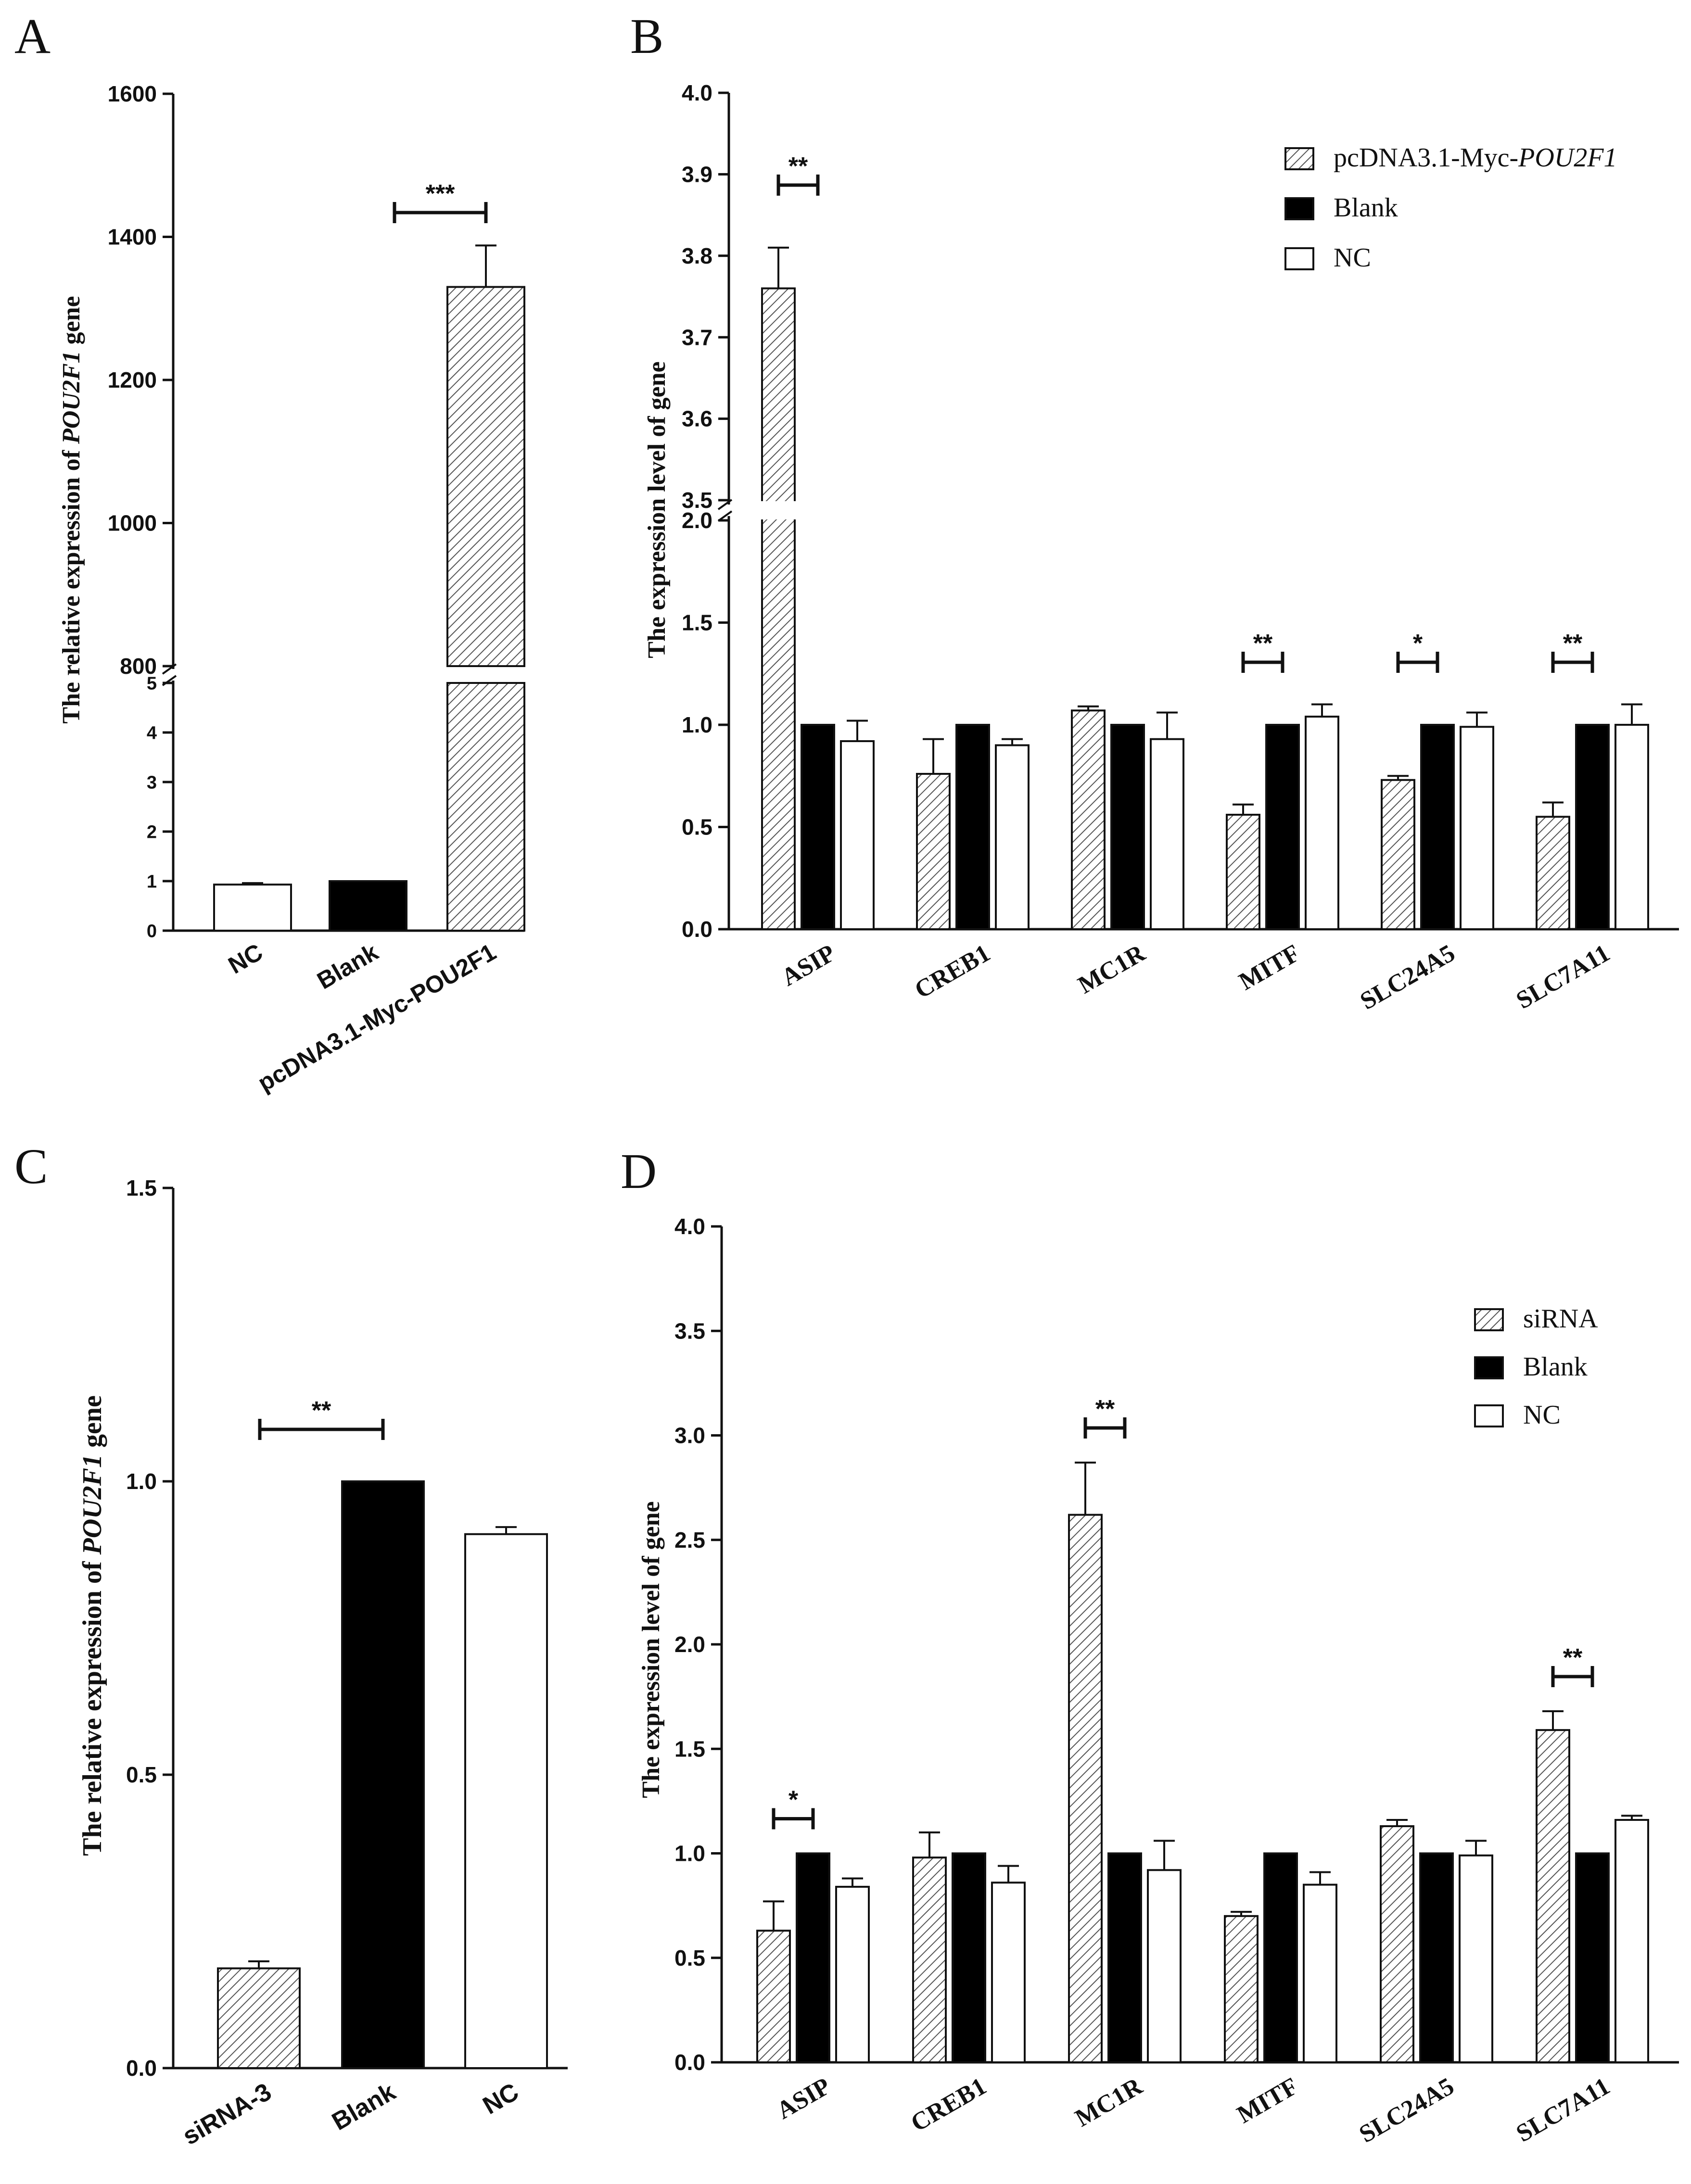 The height and width of the screenshot is (2184, 1691). Describe the element at coordinates (1269, 968) in the screenshot. I see `x-tick-label: MITF` at that location.